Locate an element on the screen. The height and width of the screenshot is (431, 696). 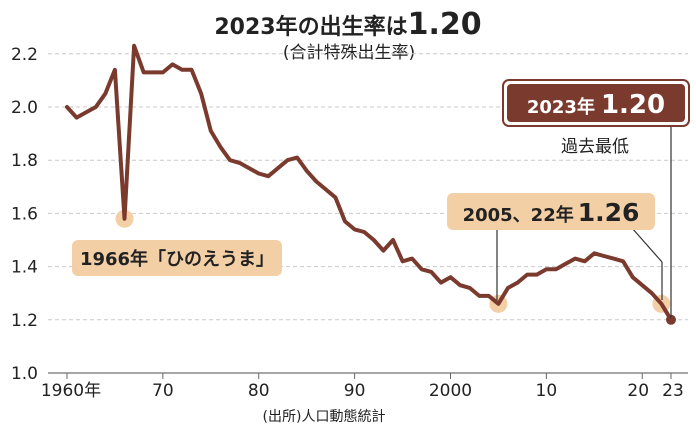
x-tick-label: 10 is located at coordinates (547, 391).